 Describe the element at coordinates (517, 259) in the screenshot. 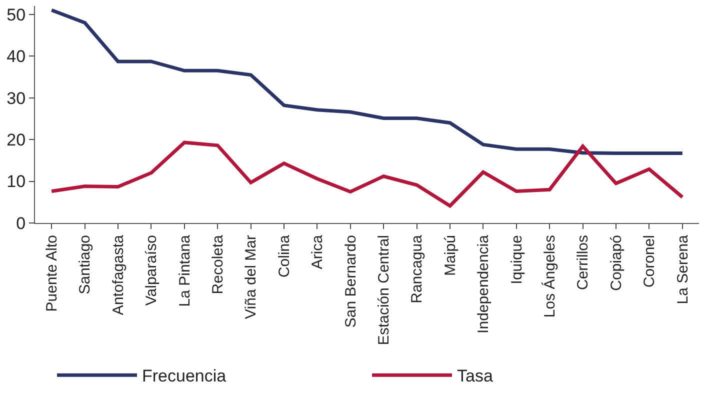

I see `x-tick-label: Iquique` at that location.